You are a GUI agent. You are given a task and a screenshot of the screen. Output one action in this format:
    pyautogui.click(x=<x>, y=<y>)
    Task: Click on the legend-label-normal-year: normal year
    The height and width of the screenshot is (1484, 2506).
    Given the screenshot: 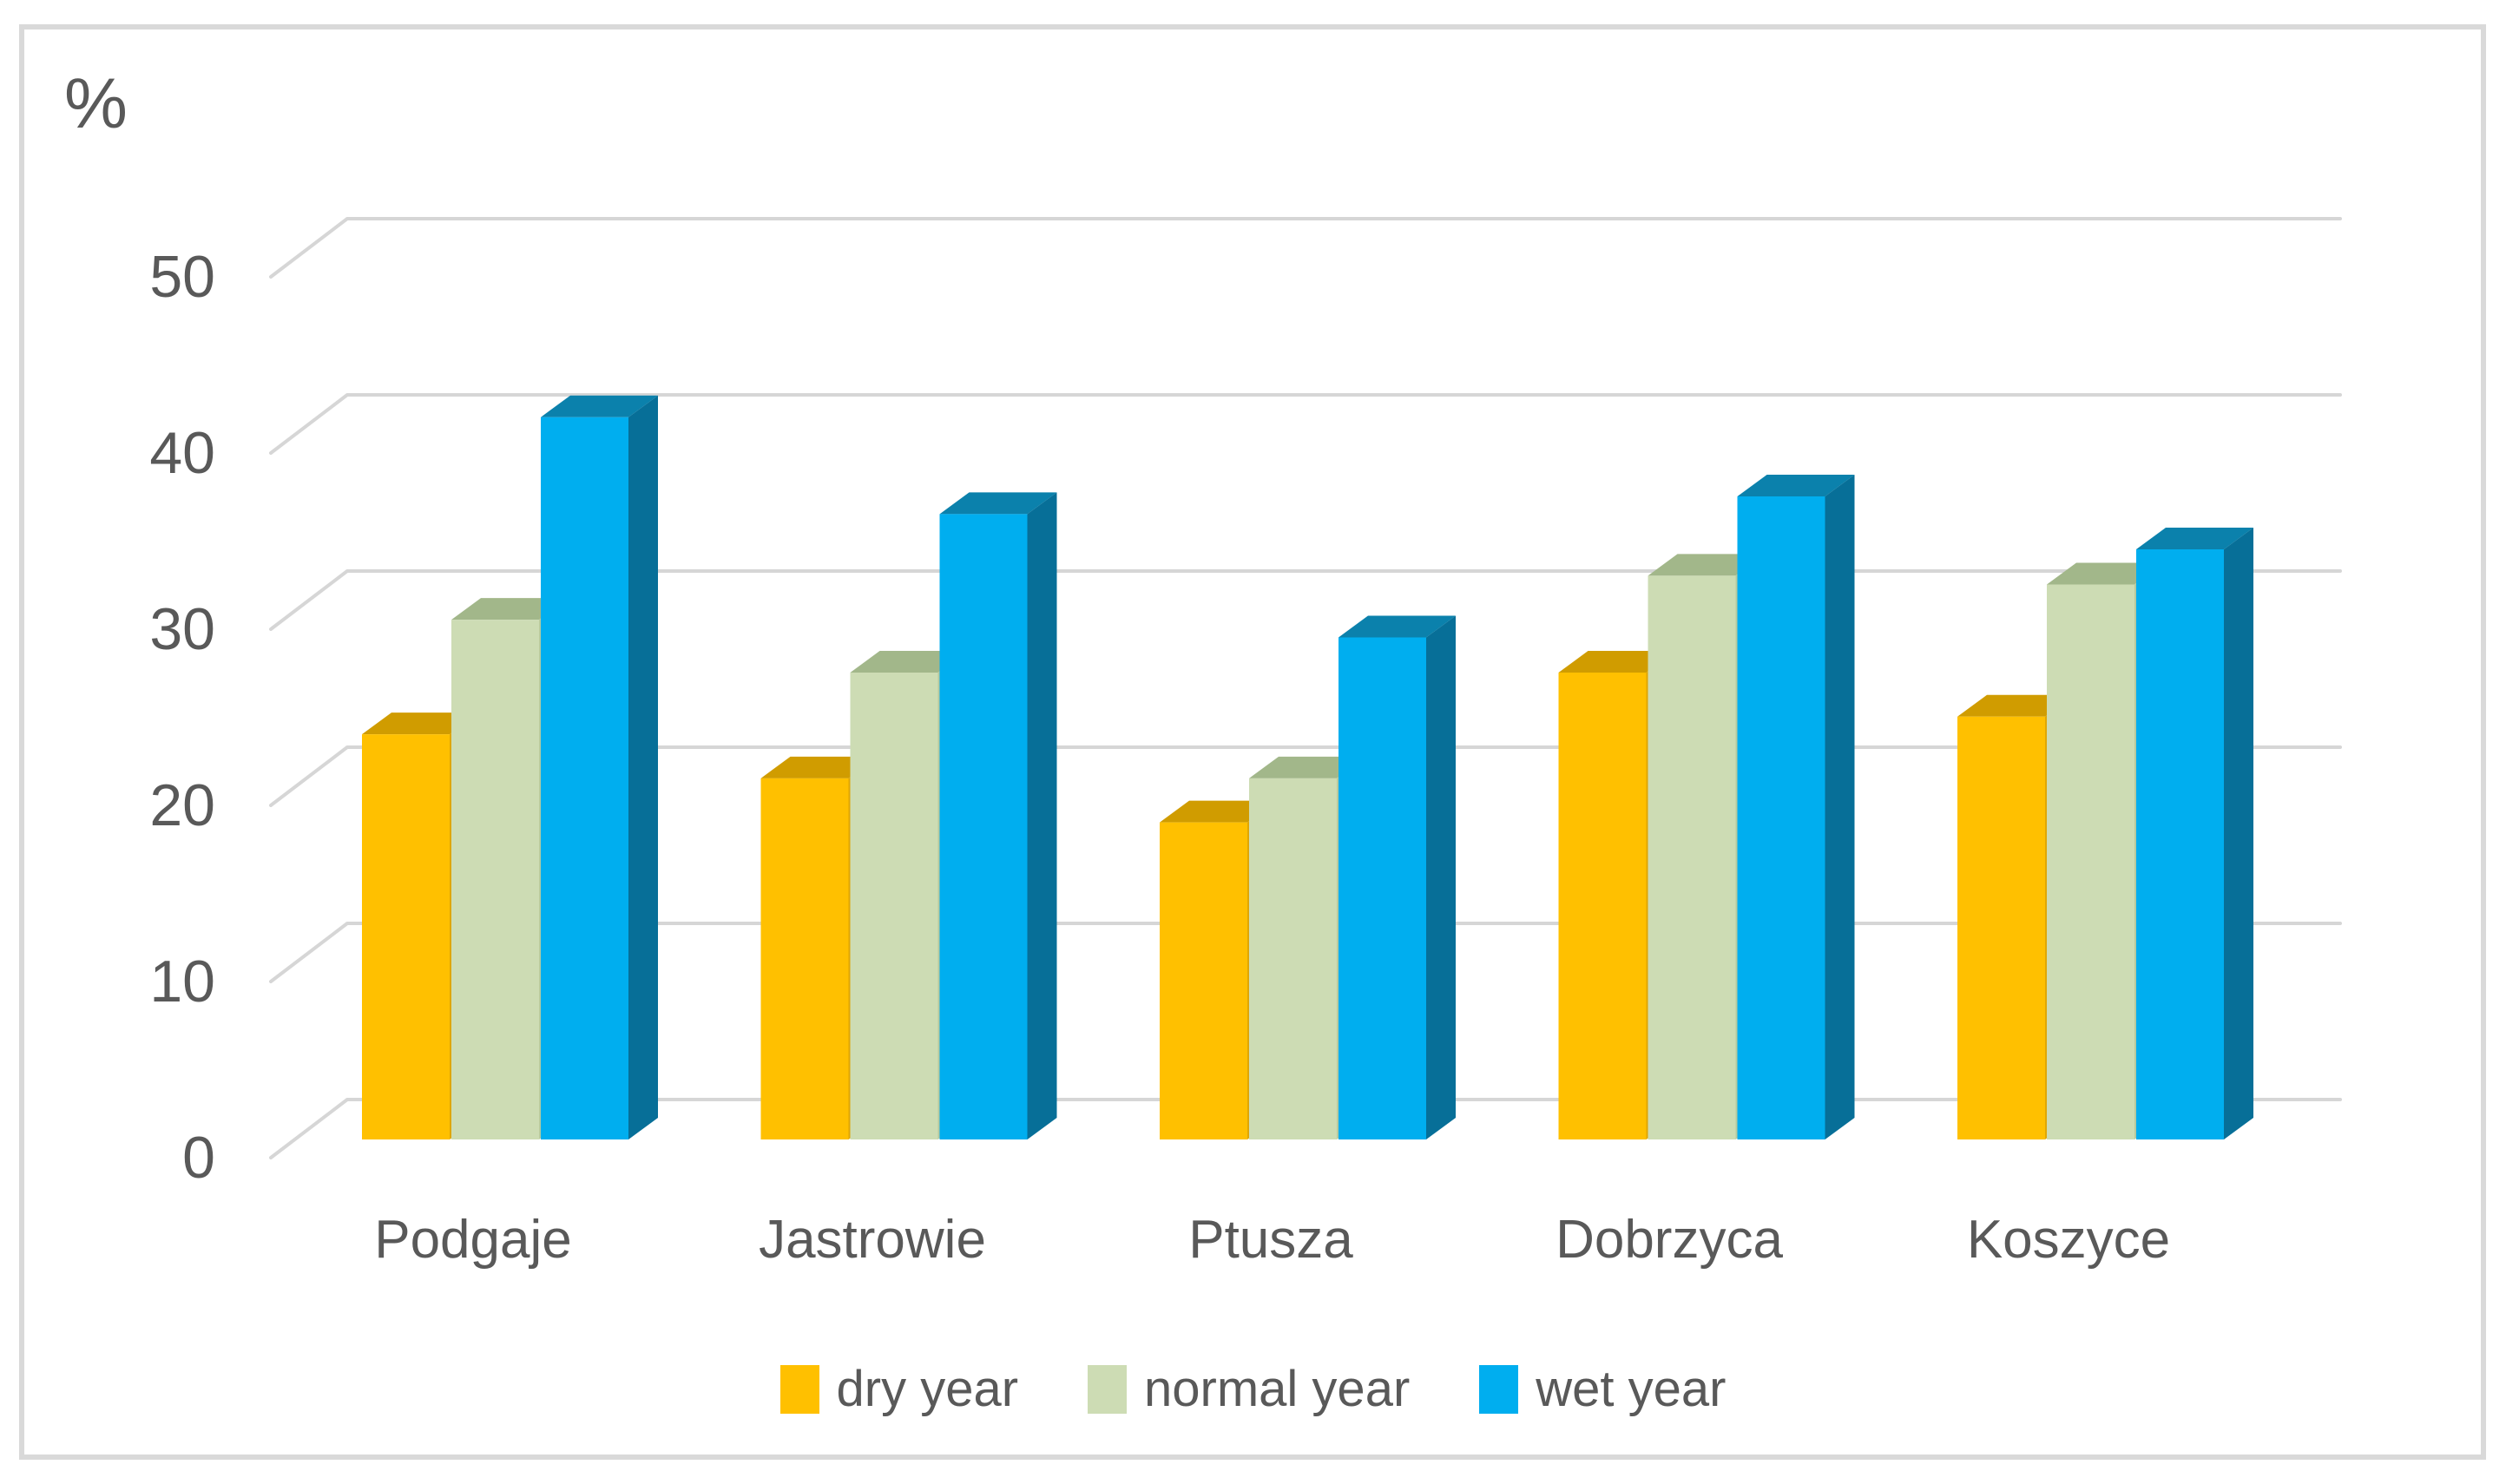 What is the action you would take?
    pyautogui.click(x=1277, y=1389)
    